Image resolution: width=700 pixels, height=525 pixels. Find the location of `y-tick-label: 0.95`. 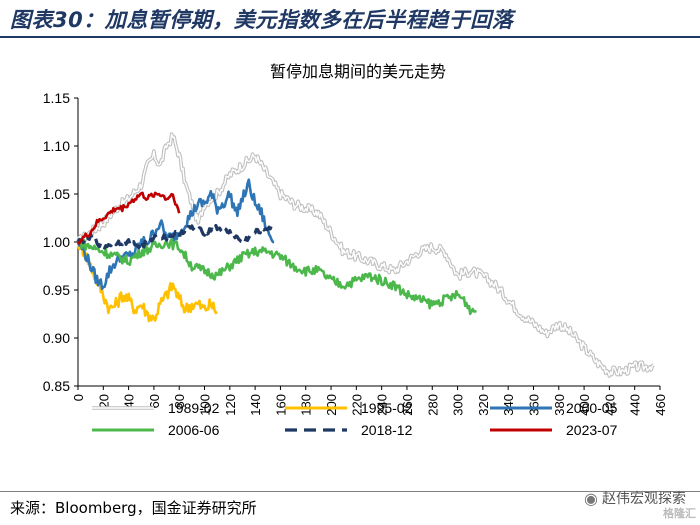

y-tick-label: 0.95 is located at coordinates (56, 290).